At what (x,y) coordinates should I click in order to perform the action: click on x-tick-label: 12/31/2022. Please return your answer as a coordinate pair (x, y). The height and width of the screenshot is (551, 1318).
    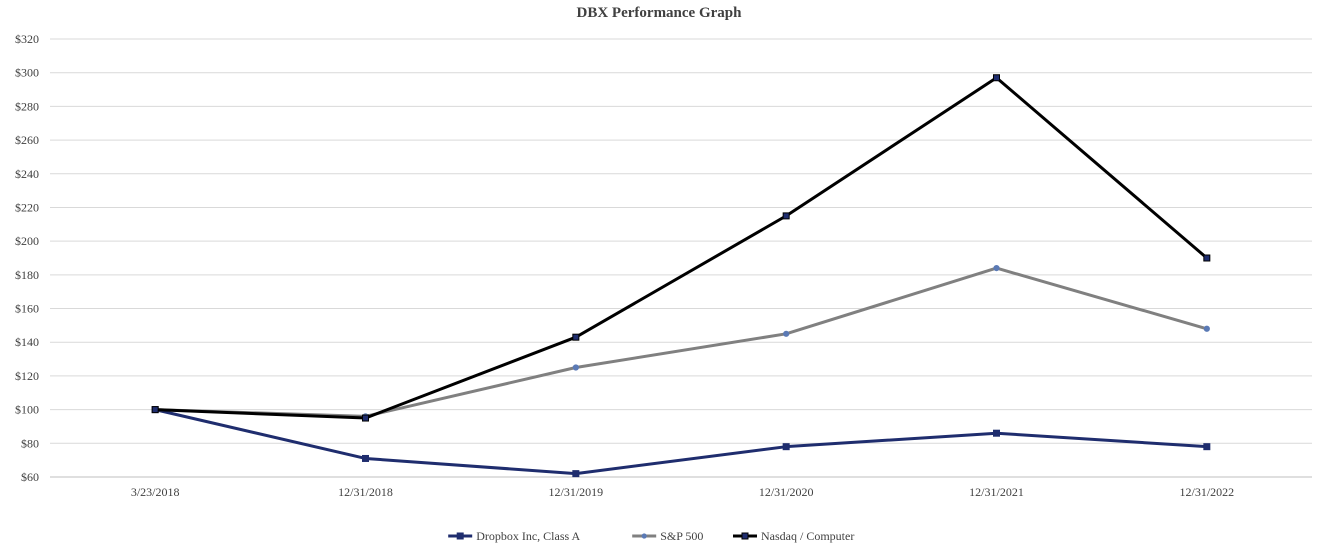
    Looking at the image, I should click on (1206, 492).